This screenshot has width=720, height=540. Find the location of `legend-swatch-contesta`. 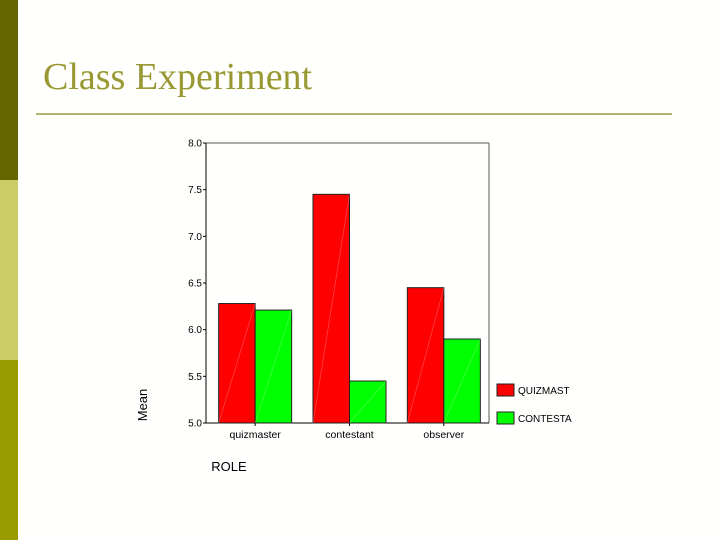

legend-swatch-contesta is located at coordinates (505, 418).